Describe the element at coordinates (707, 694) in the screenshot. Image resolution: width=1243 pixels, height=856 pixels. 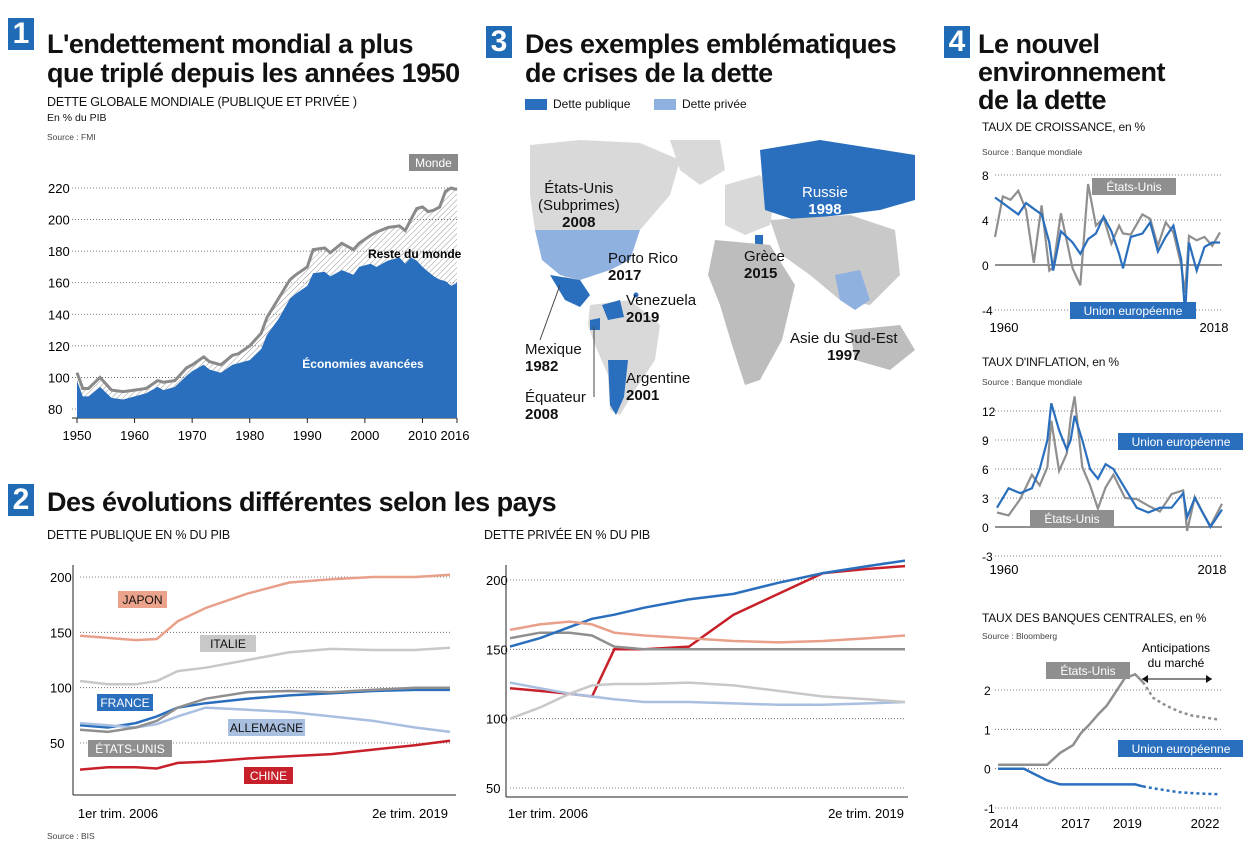
I see `private-line-allemagne` at that location.